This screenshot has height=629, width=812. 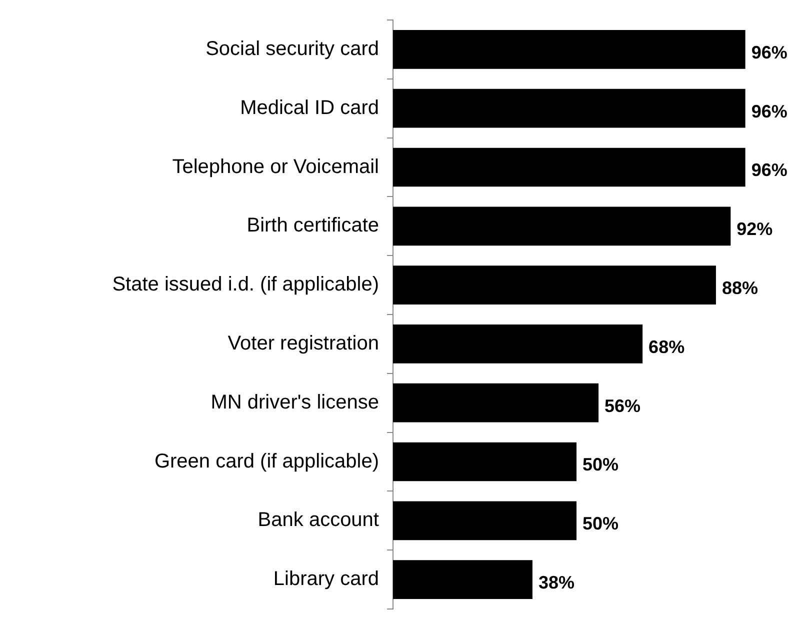 I want to click on data-label: 38%, so click(x=556, y=582).